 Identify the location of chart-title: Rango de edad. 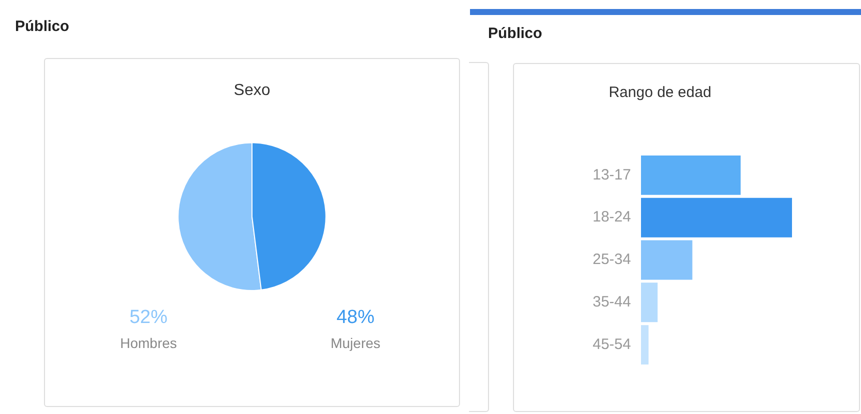
(660, 93).